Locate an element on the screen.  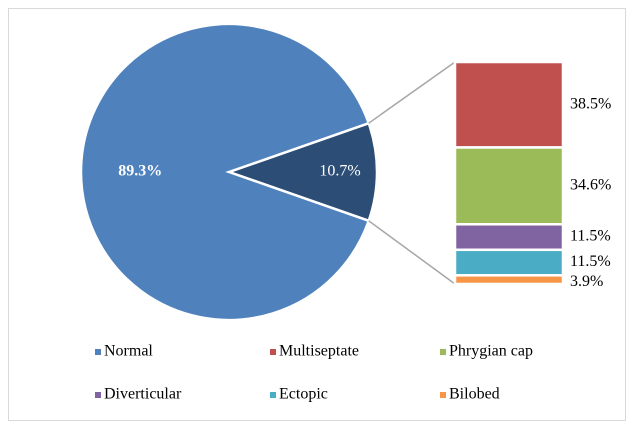
legend-label: Bilobed is located at coordinates (474, 394).